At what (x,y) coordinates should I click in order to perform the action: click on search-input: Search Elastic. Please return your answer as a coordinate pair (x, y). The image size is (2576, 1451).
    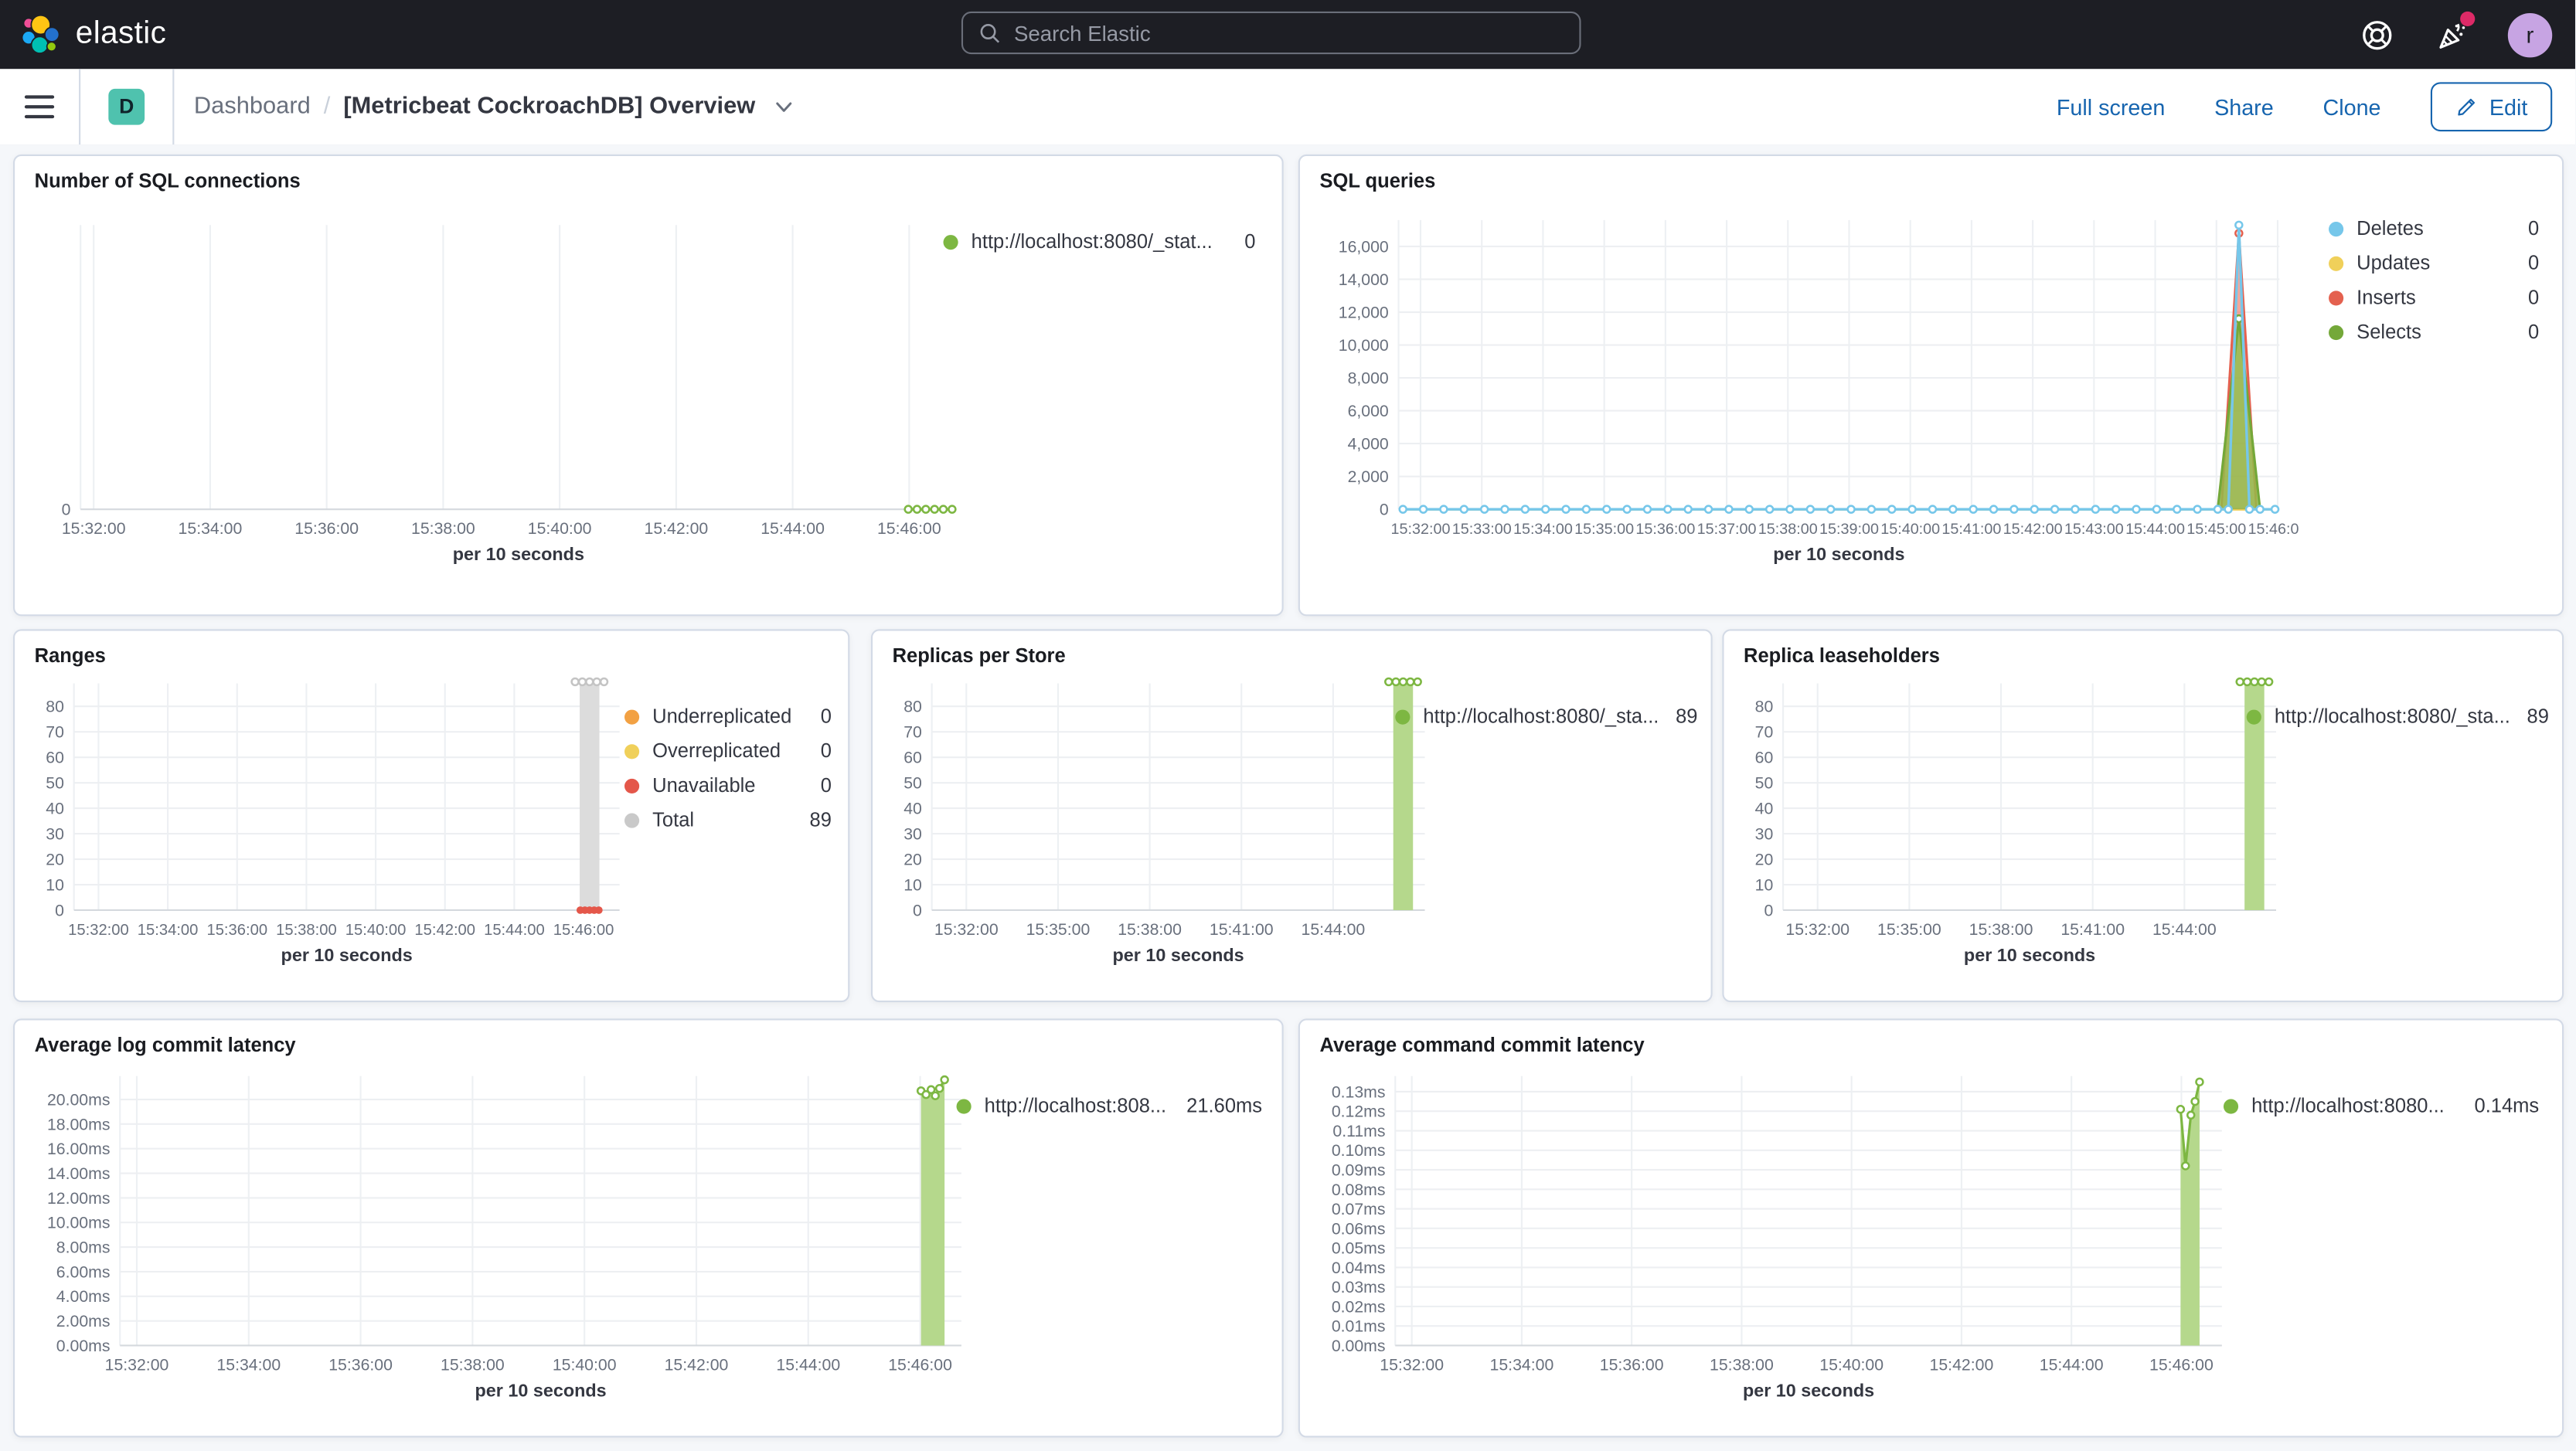
    Looking at the image, I should click on (1271, 33).